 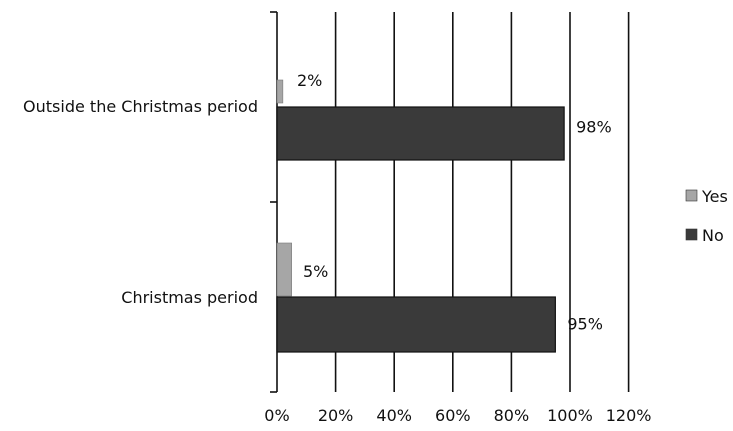 What do you see at coordinates (453, 415) in the screenshot?
I see `x-tick-label: 60%` at bounding box center [453, 415].